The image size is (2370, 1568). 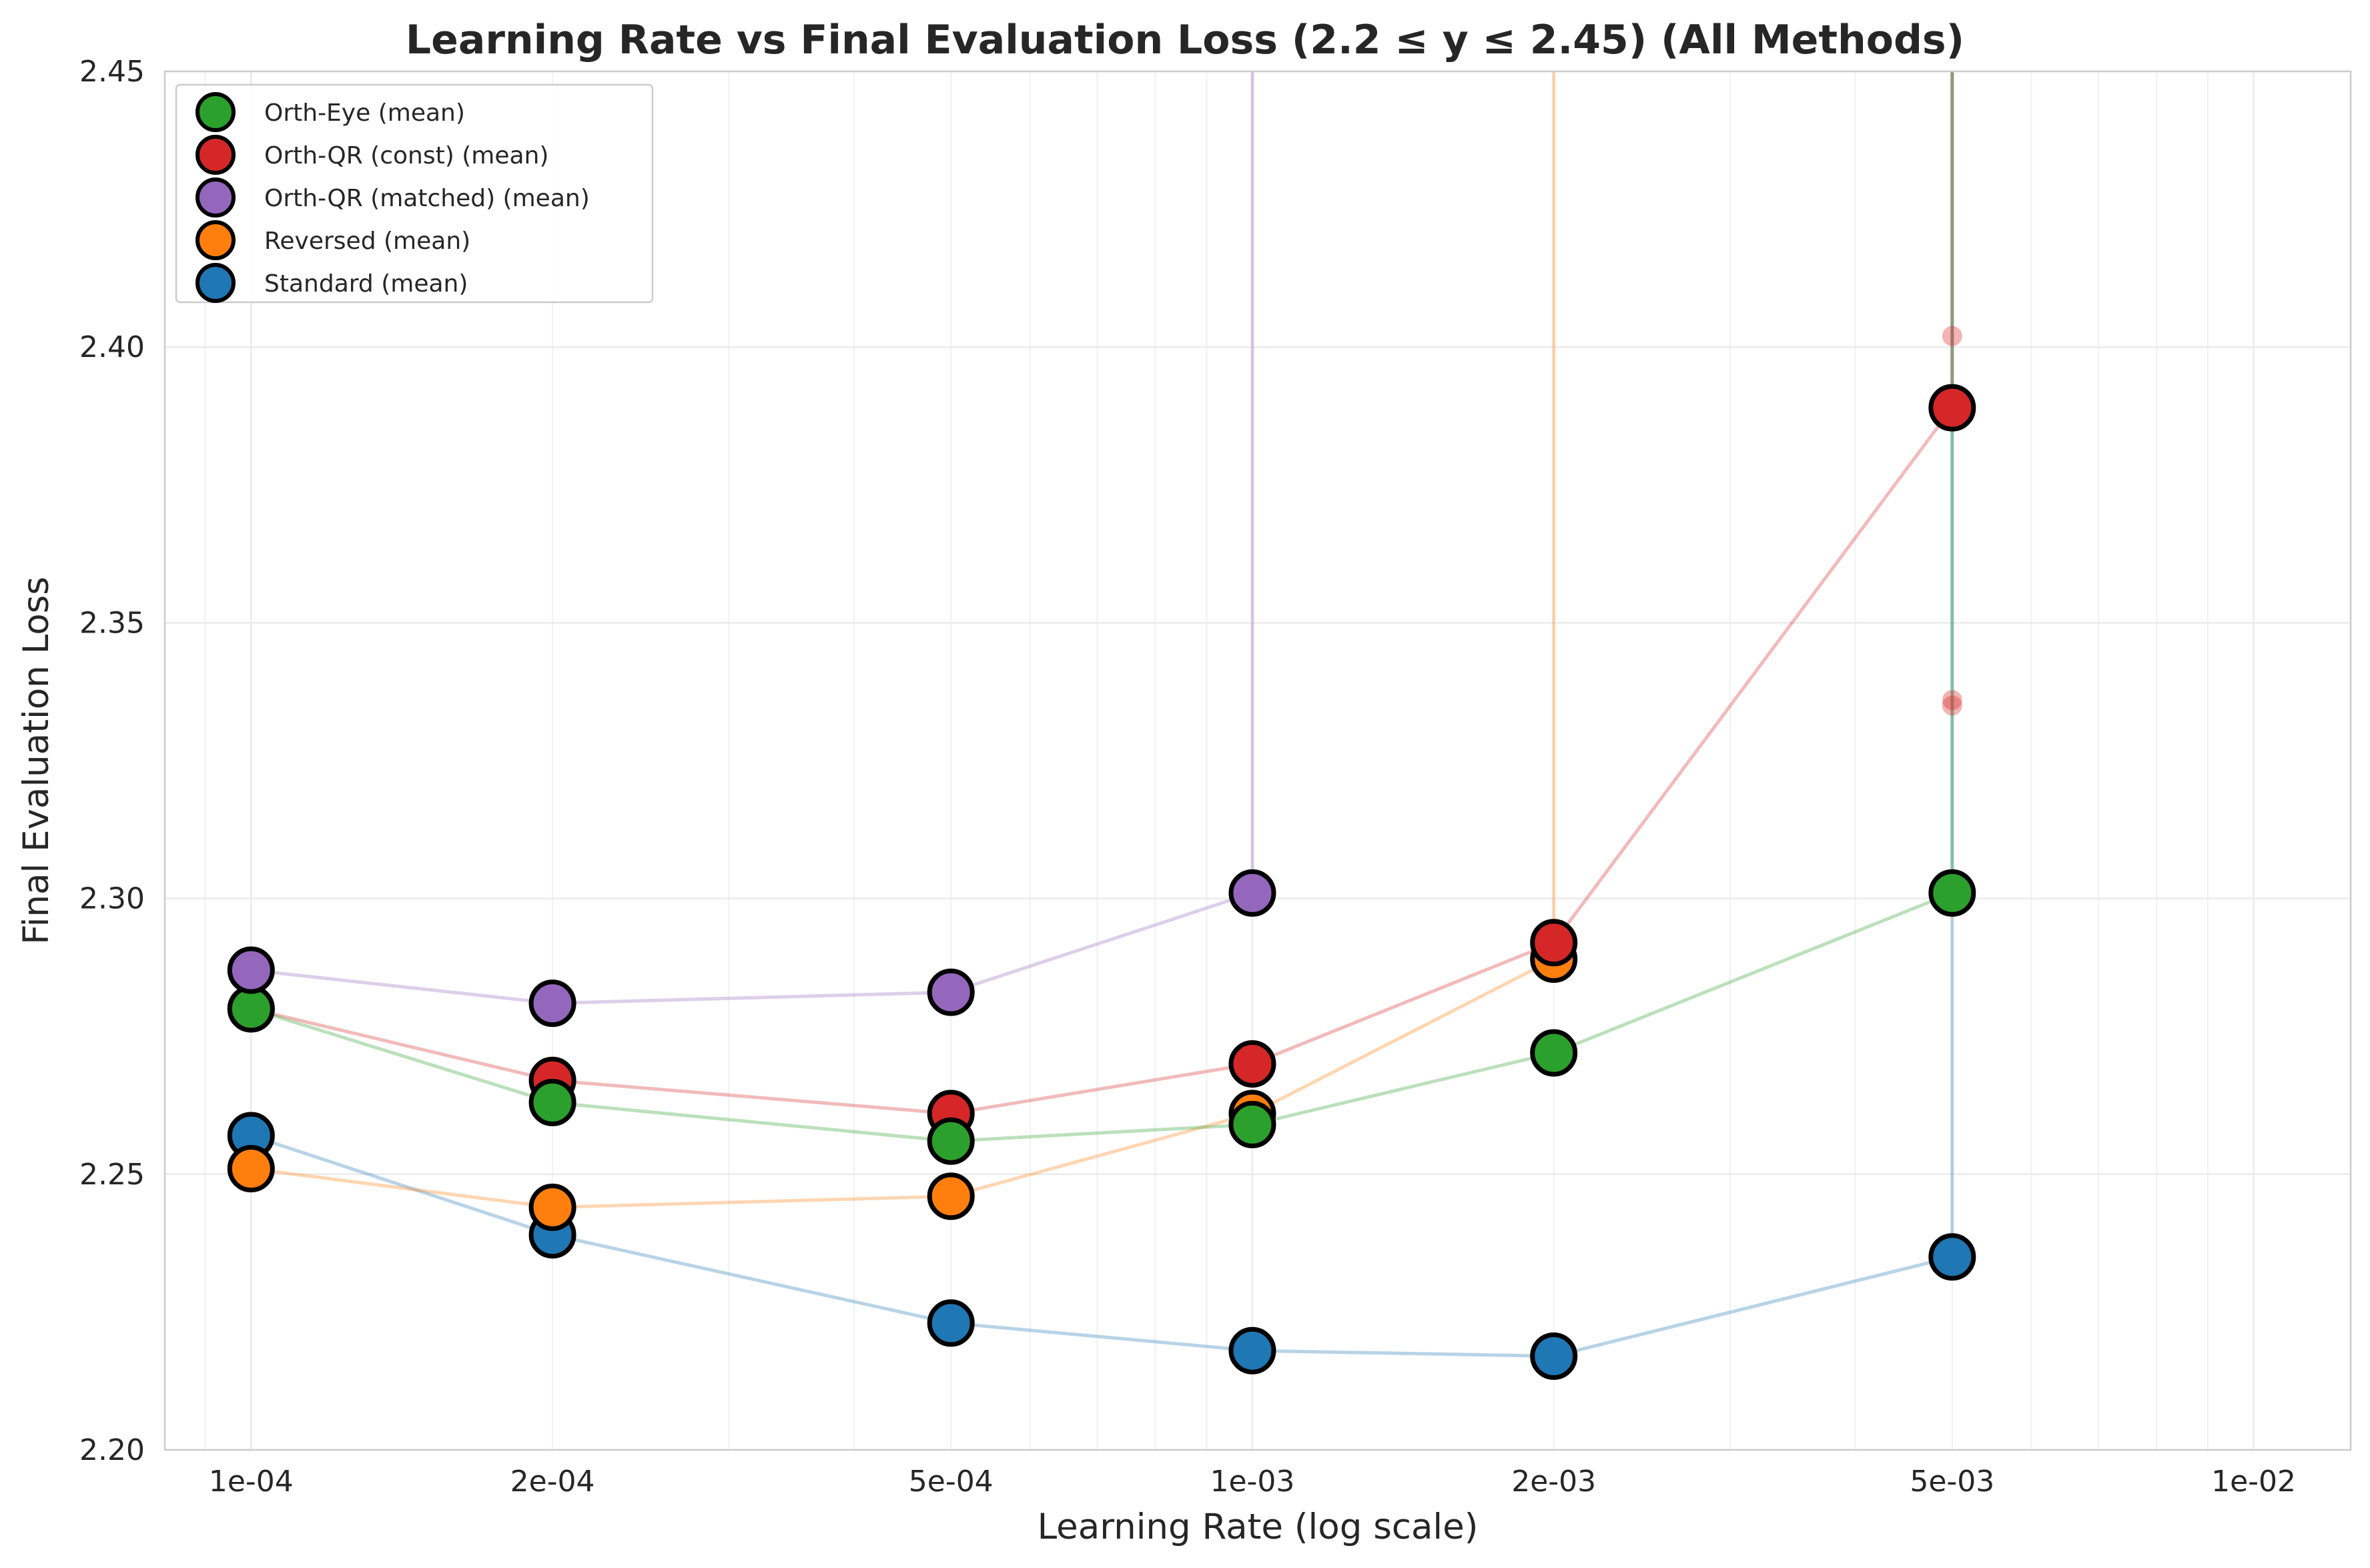 I want to click on x-tick-label: 1e-03, so click(x=1252, y=1482).